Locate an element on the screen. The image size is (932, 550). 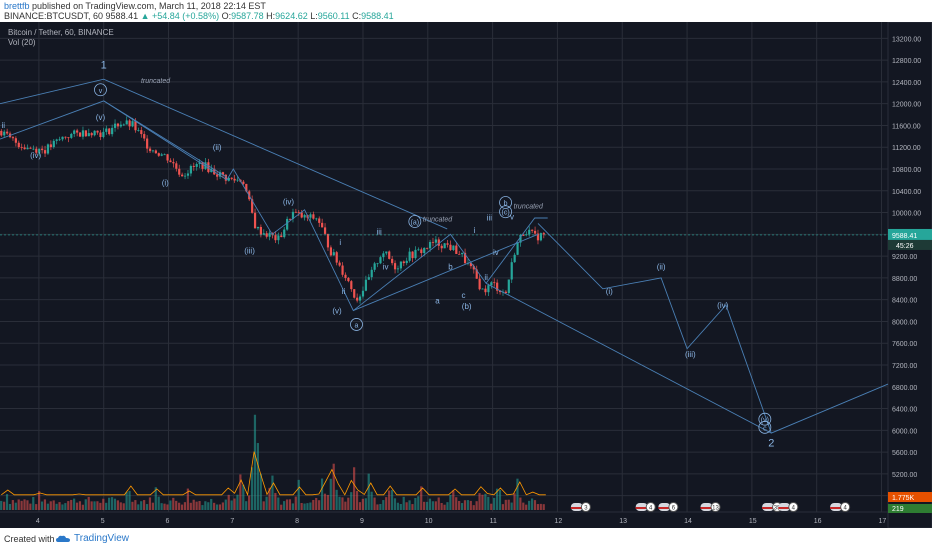
circled-wave-label: (v) is located at coordinates (765, 420).